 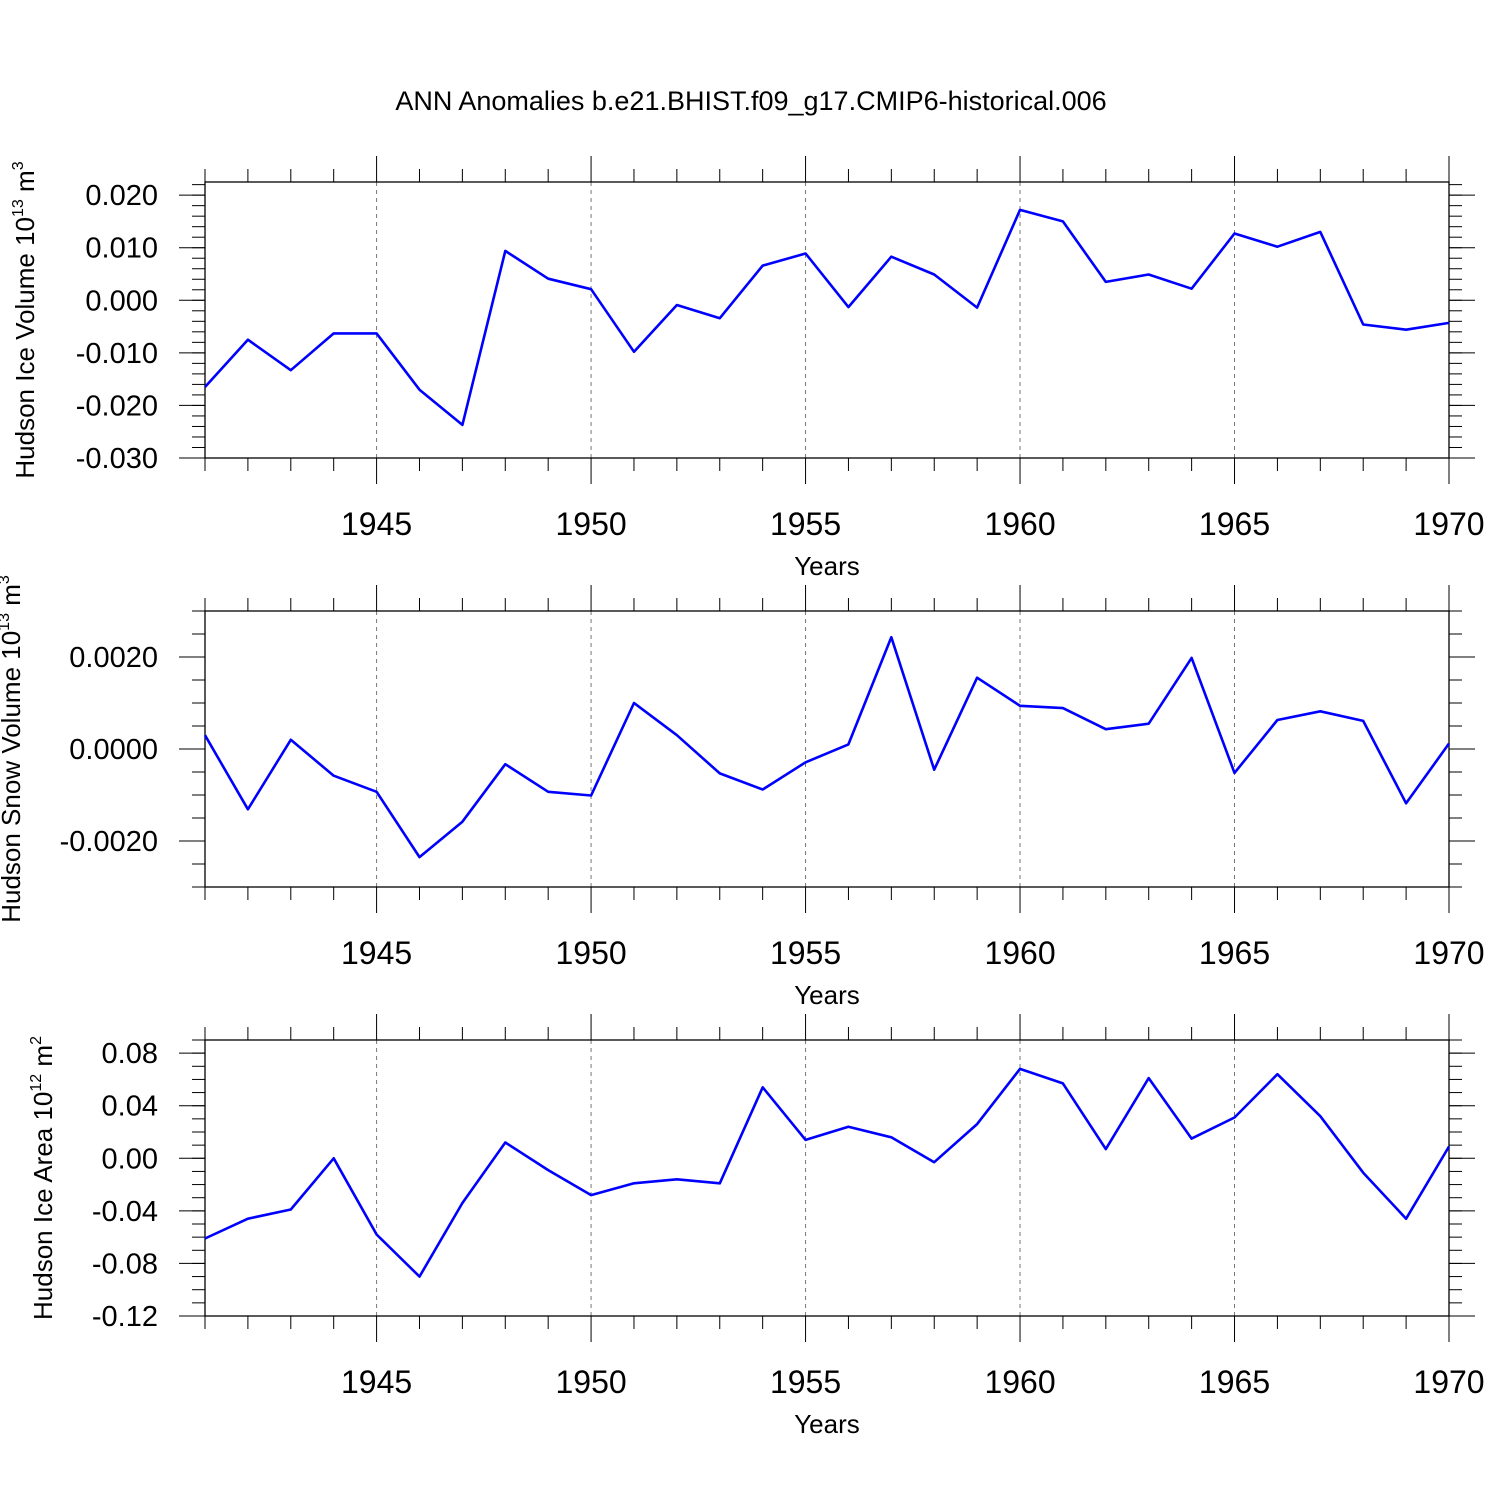 I want to click on y-axis-label: Hudson Snow Volume 1013 m3, so click(x=13, y=749).